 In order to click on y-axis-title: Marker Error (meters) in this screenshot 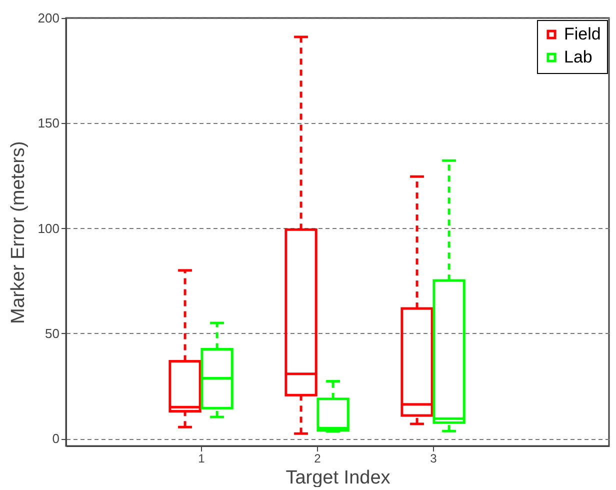, I will do `click(18, 232)`.